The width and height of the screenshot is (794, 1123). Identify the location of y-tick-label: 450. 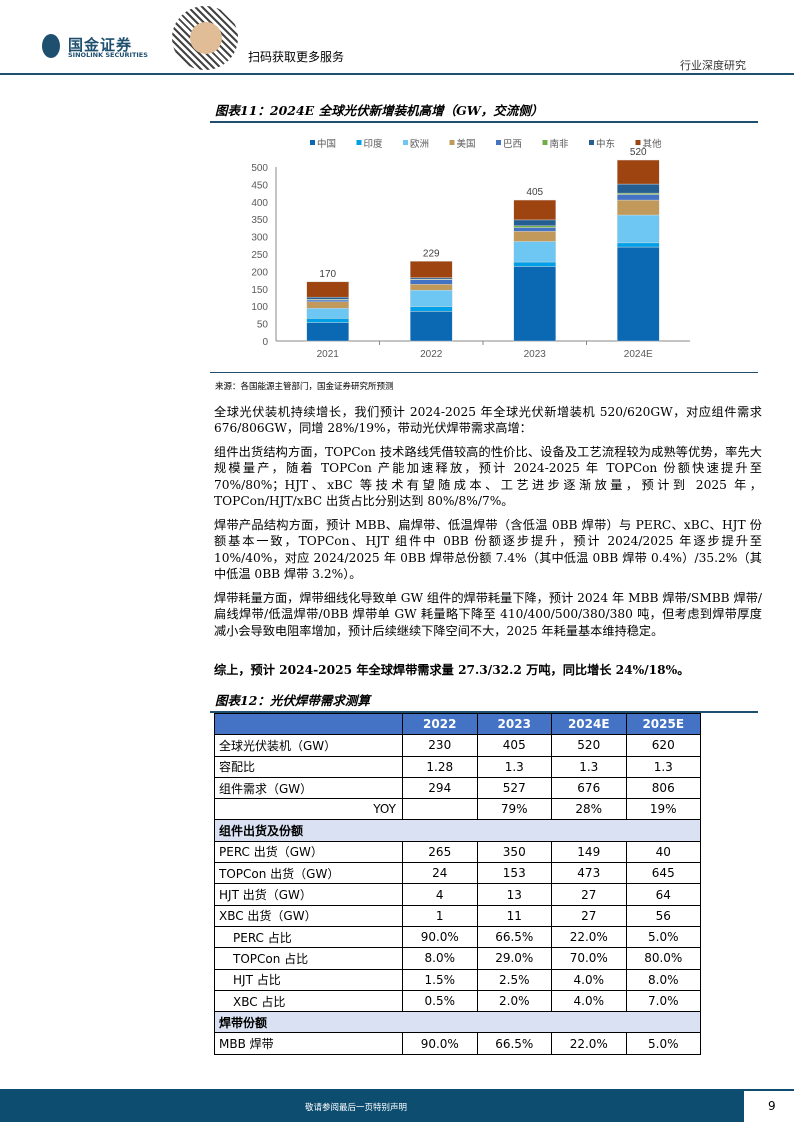
(259, 185).